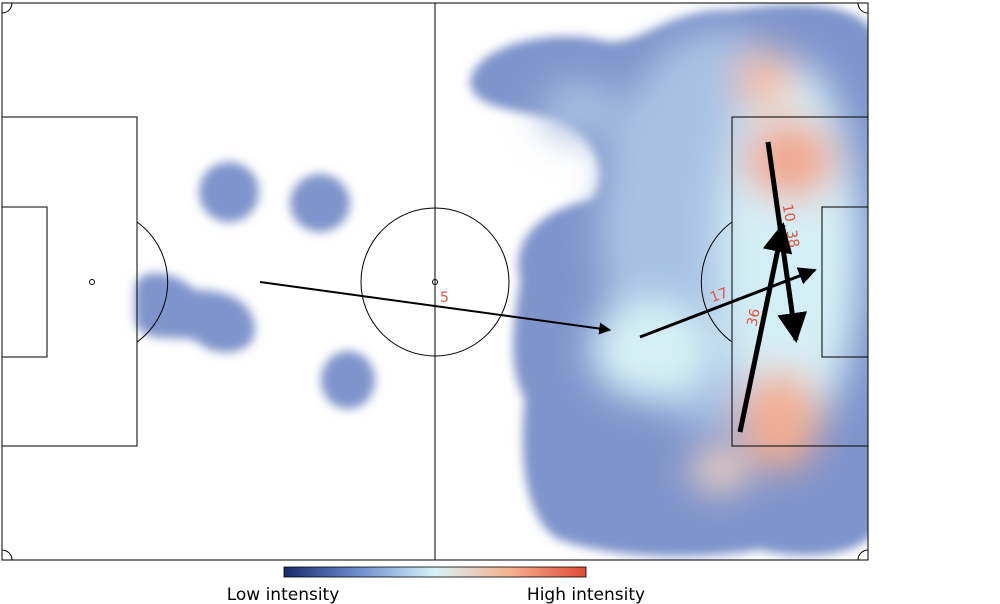  What do you see at coordinates (444, 298) in the screenshot?
I see `pass-label: 5` at bounding box center [444, 298].